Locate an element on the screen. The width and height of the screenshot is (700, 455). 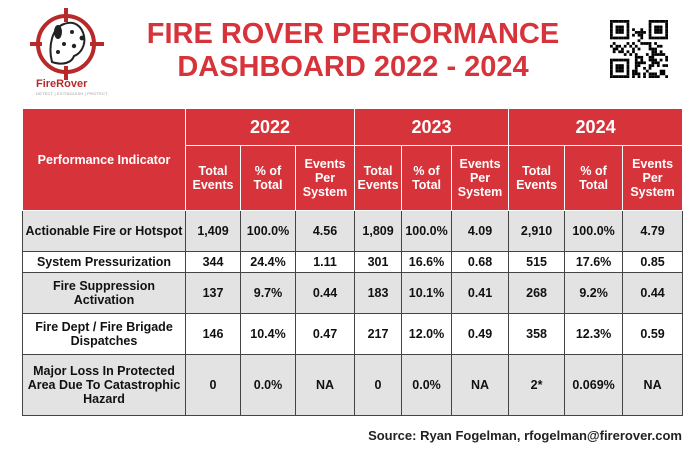
table-cell: 9.2% is located at coordinates (594, 293).